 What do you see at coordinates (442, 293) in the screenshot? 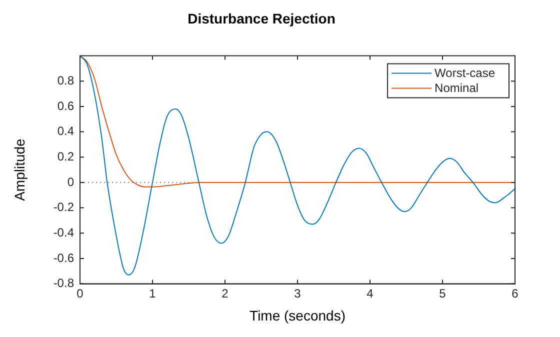
I see `x-tick-label: 5` at bounding box center [442, 293].